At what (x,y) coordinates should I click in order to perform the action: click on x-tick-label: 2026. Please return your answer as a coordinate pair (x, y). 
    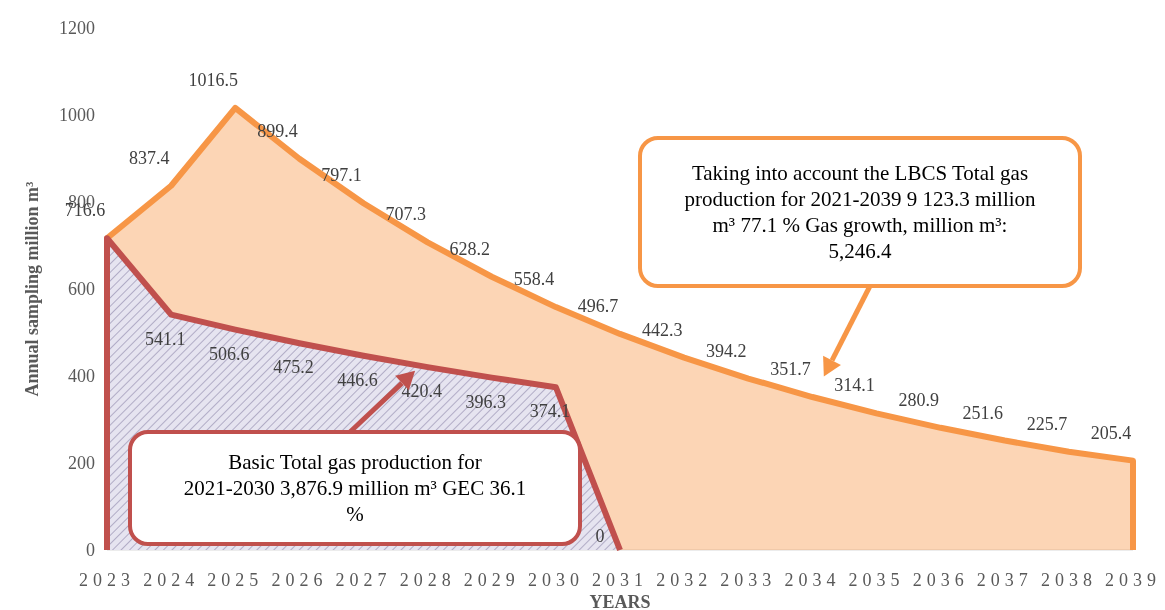
    Looking at the image, I should click on (299, 580).